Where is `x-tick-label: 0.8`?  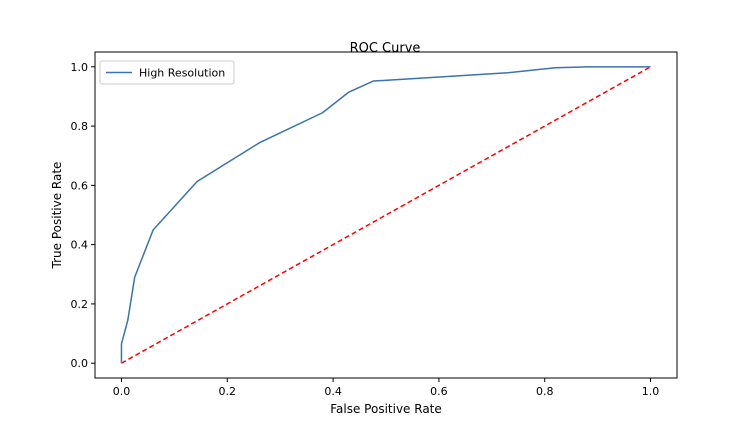
x-tick-label: 0.8 is located at coordinates (545, 391).